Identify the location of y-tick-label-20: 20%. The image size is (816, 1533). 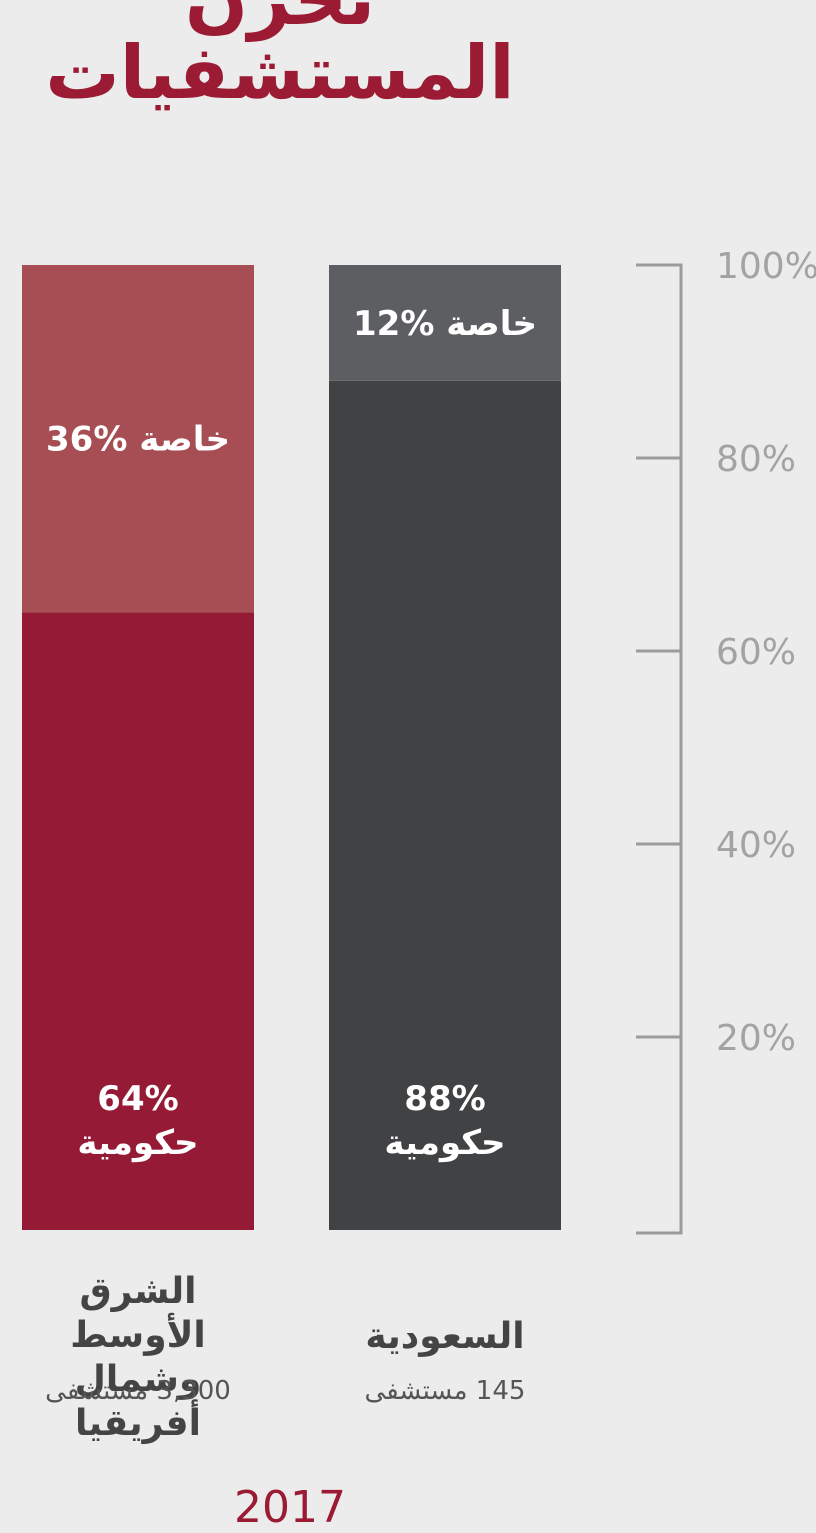
(756, 1038).